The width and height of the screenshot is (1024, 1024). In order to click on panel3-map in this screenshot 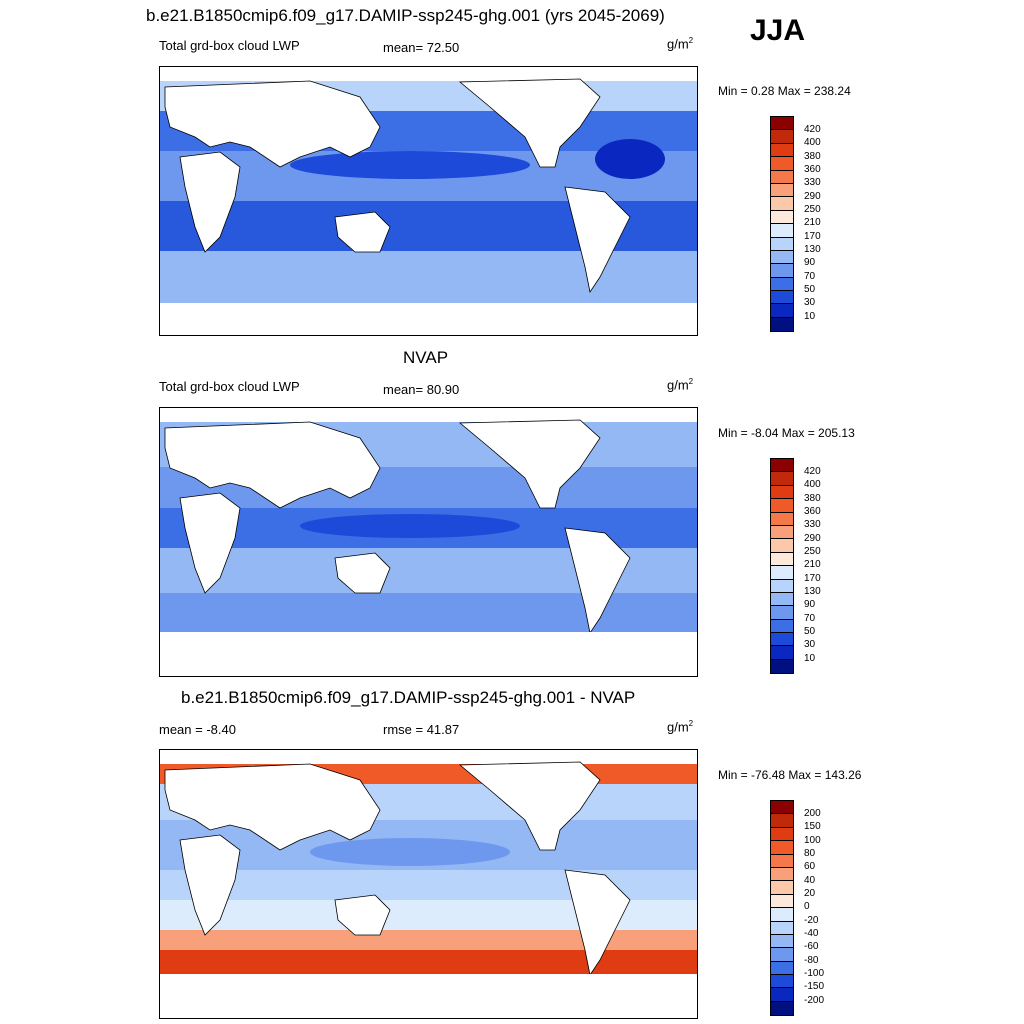, I will do `click(428, 884)`.